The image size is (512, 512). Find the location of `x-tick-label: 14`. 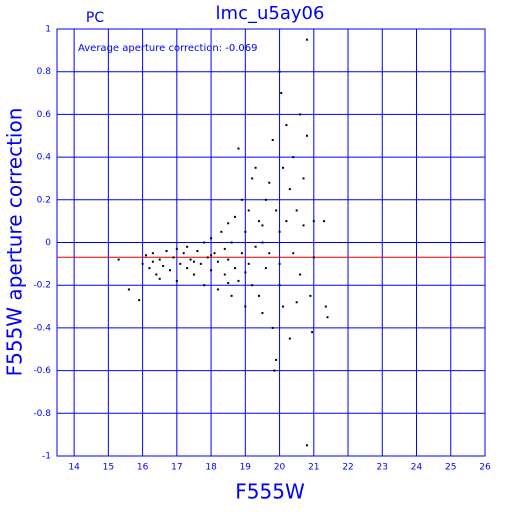

x-tick-label: 14 is located at coordinates (74, 468).